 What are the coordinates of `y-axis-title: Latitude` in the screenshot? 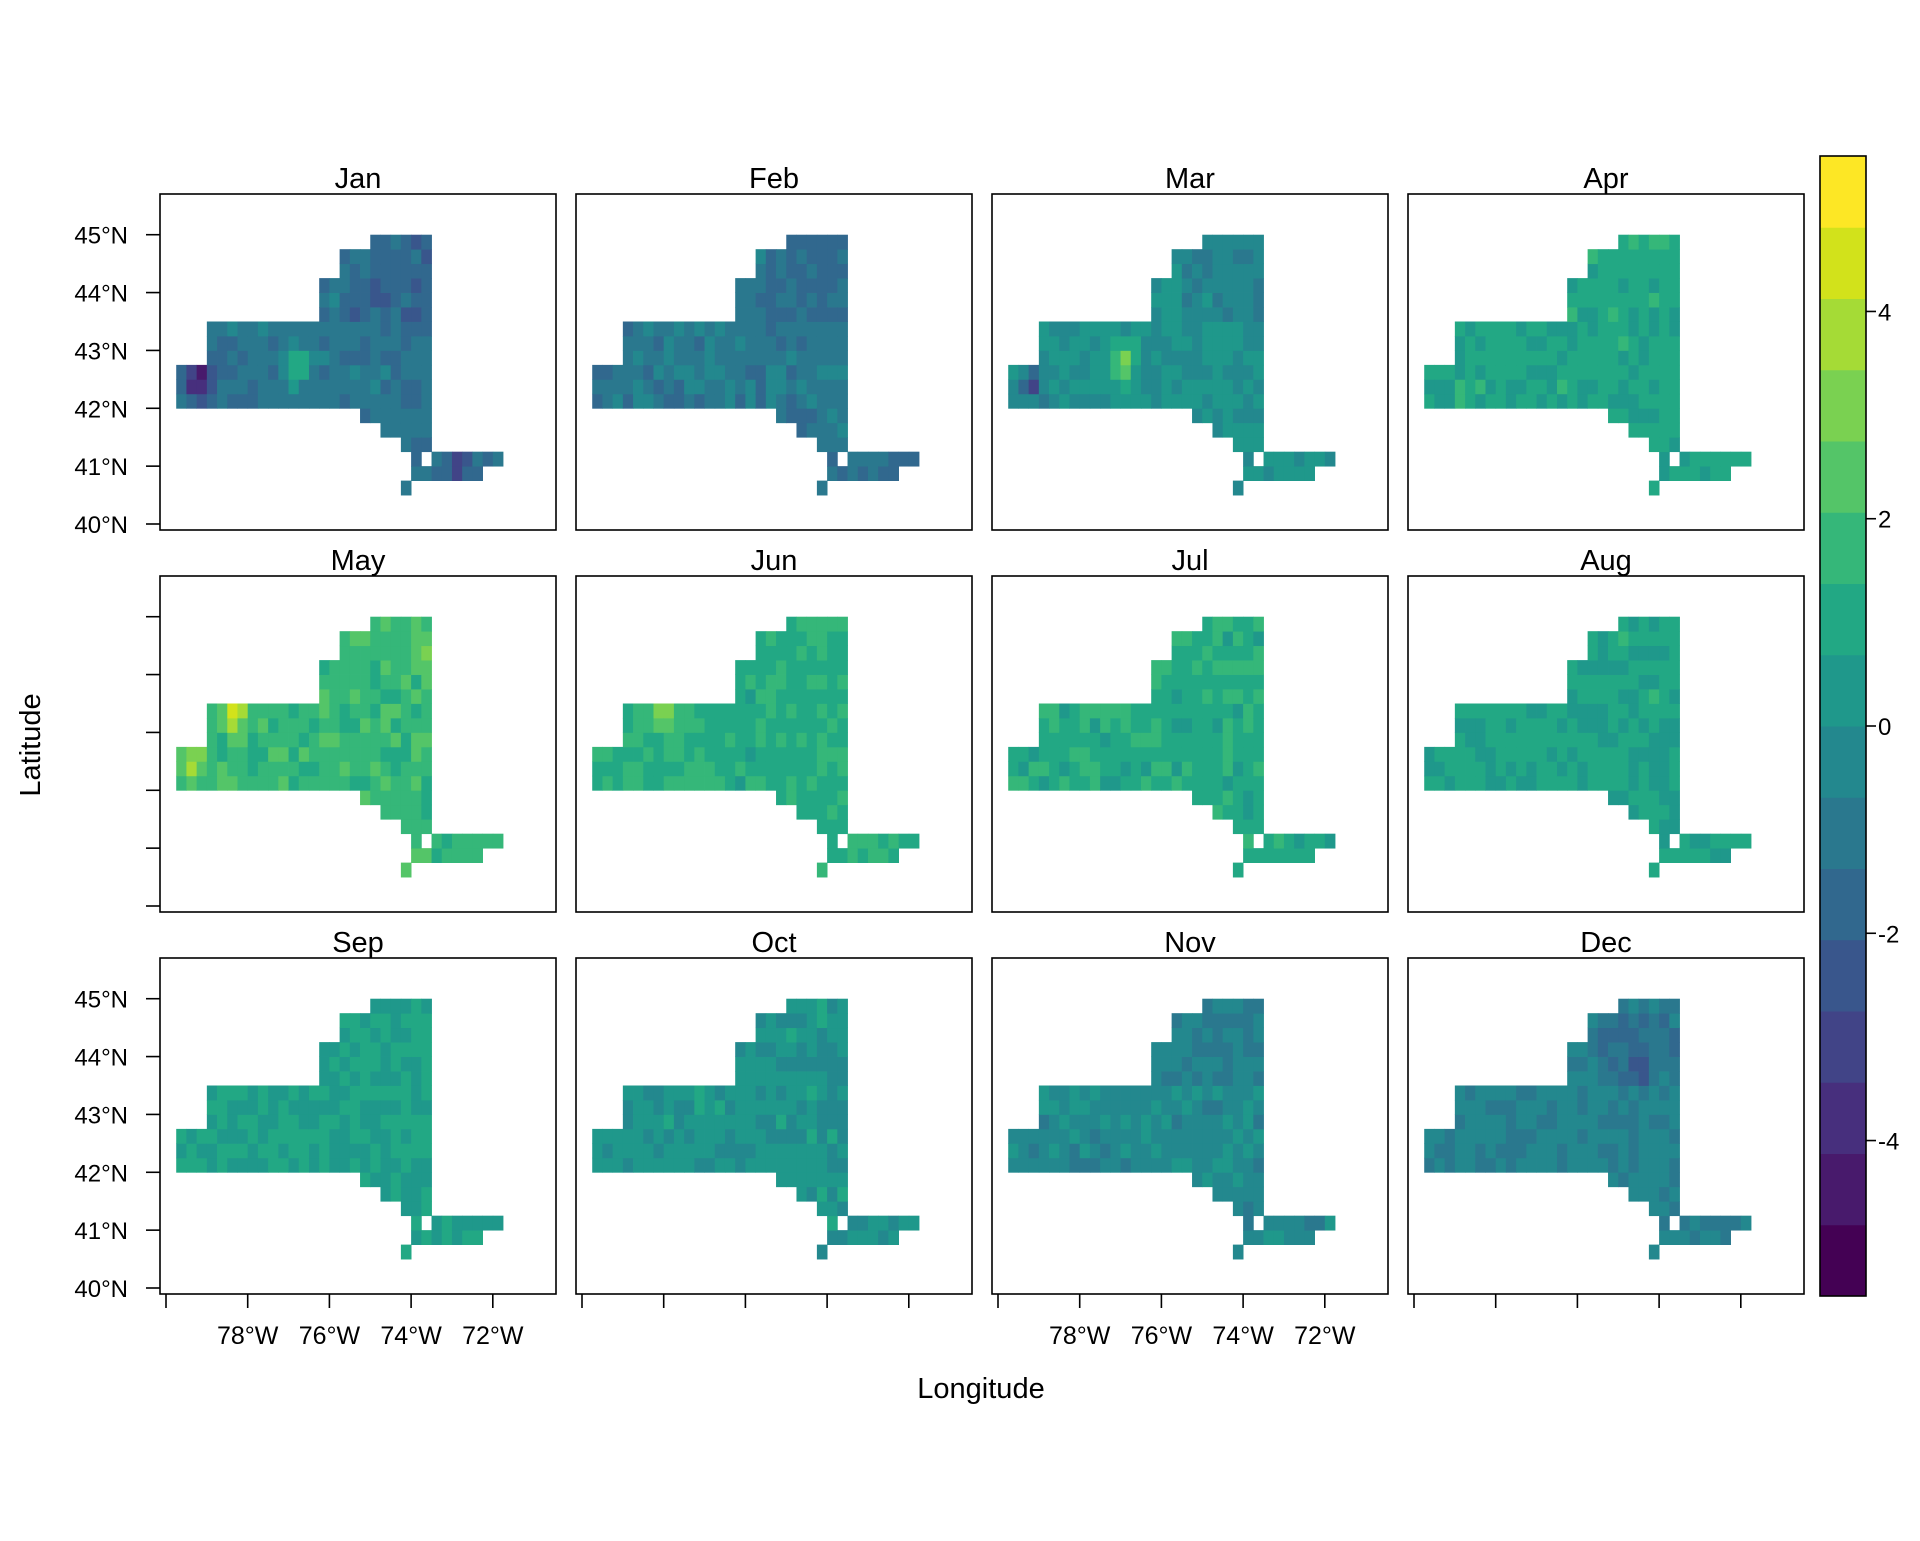 It's located at (31, 744).